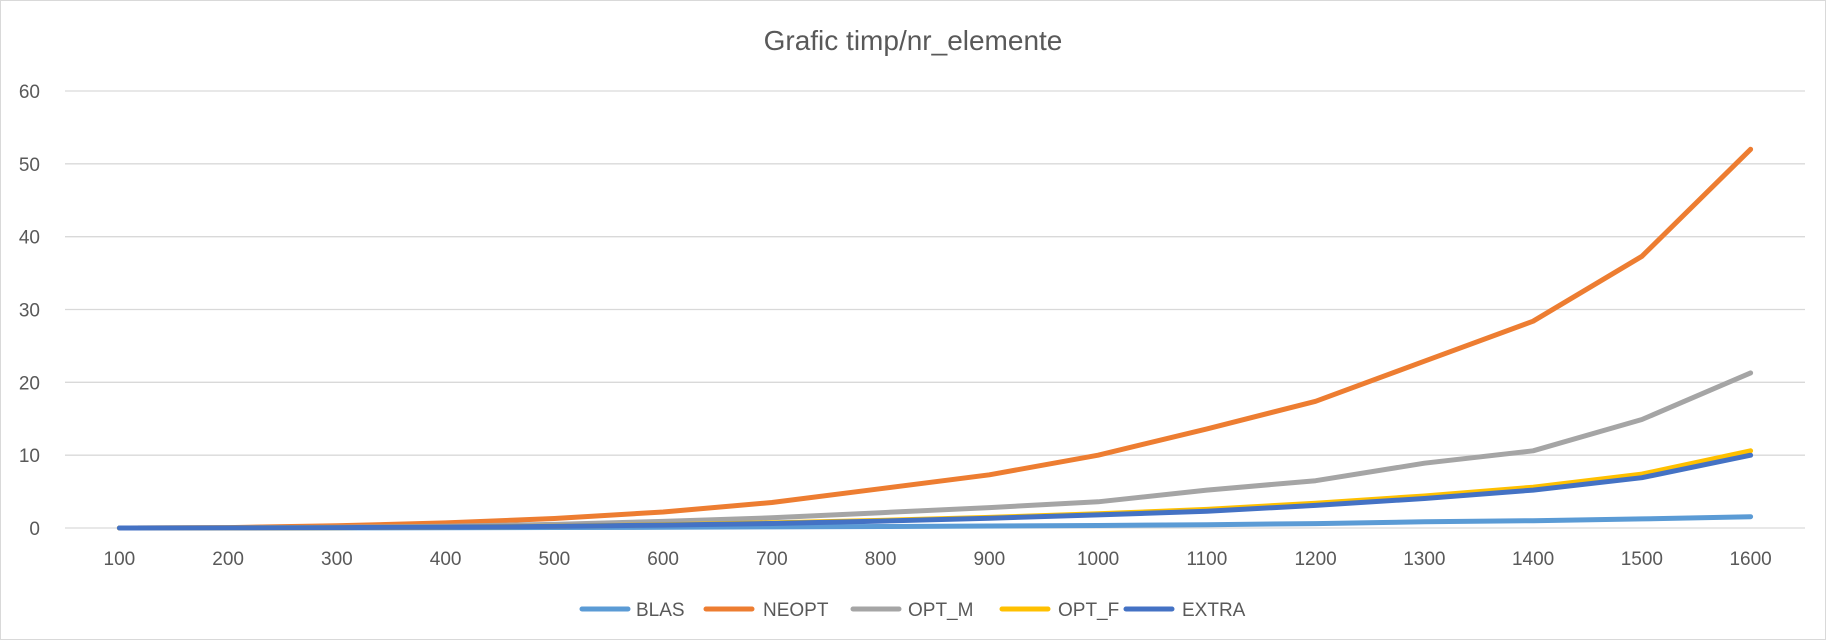 This screenshot has height=640, width=1826. I want to click on x-tick-label: 1200, so click(1315, 559).